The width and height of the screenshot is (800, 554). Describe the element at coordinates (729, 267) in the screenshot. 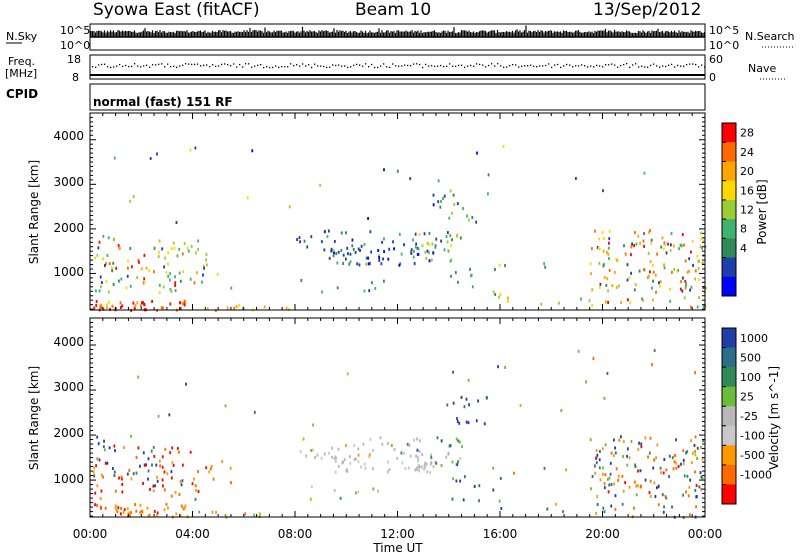

I see `power-colorbar-swatch` at that location.